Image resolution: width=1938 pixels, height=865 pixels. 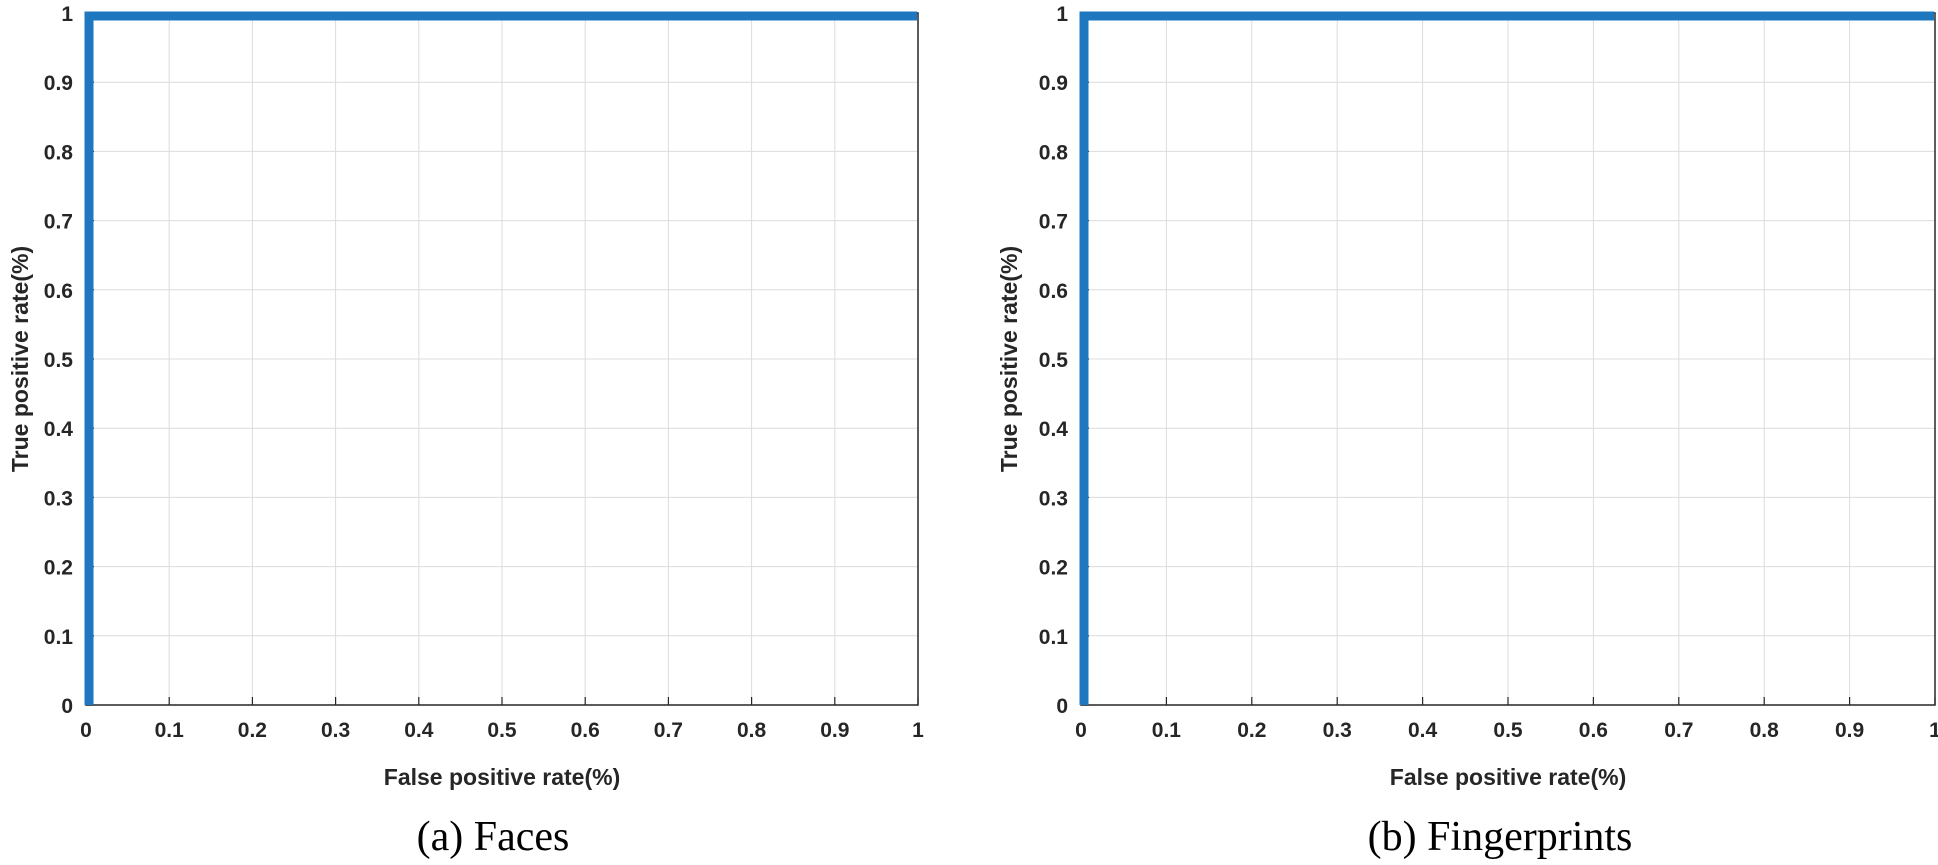 I want to click on panel-caption: (a) Faces, so click(x=493, y=837).